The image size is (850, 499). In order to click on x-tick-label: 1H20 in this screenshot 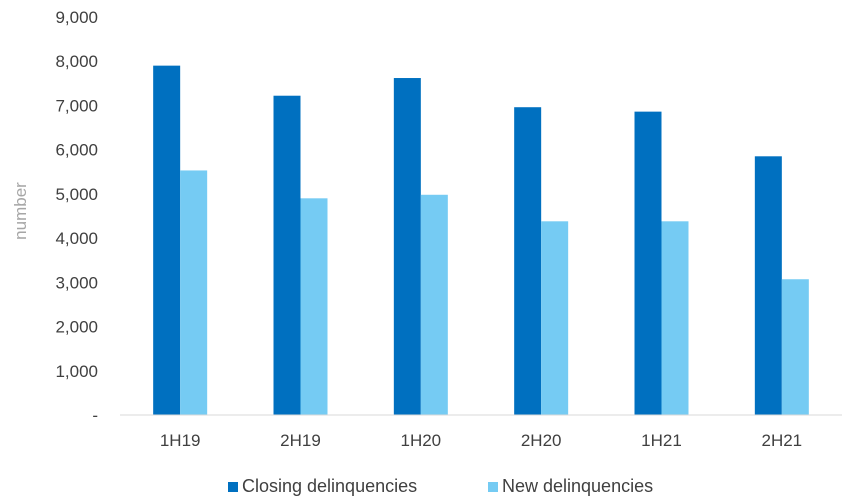, I will do `click(421, 440)`.